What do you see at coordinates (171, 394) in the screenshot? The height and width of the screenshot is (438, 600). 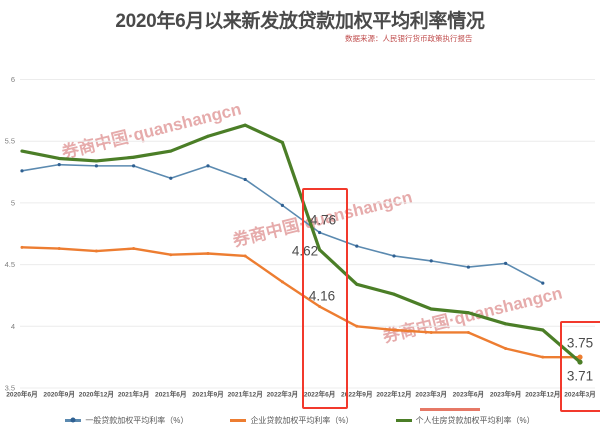 I see `x-tick-label: 2021年6月` at bounding box center [171, 394].